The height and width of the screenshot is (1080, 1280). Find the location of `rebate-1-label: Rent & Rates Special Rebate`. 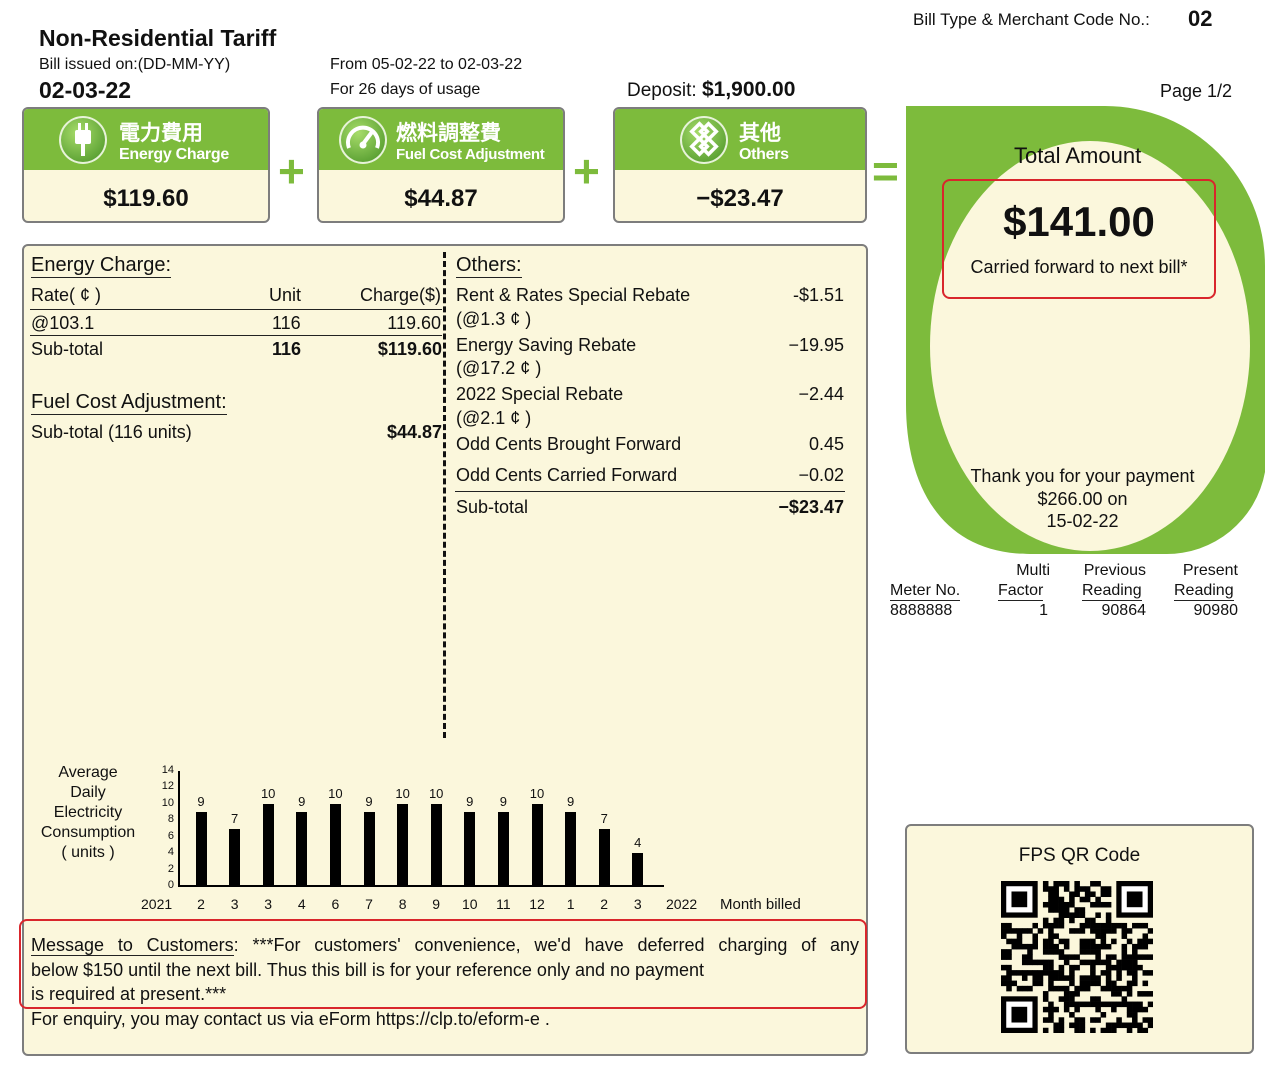

rebate-1-label: Rent & Rates Special Rebate is located at coordinates (573, 295).